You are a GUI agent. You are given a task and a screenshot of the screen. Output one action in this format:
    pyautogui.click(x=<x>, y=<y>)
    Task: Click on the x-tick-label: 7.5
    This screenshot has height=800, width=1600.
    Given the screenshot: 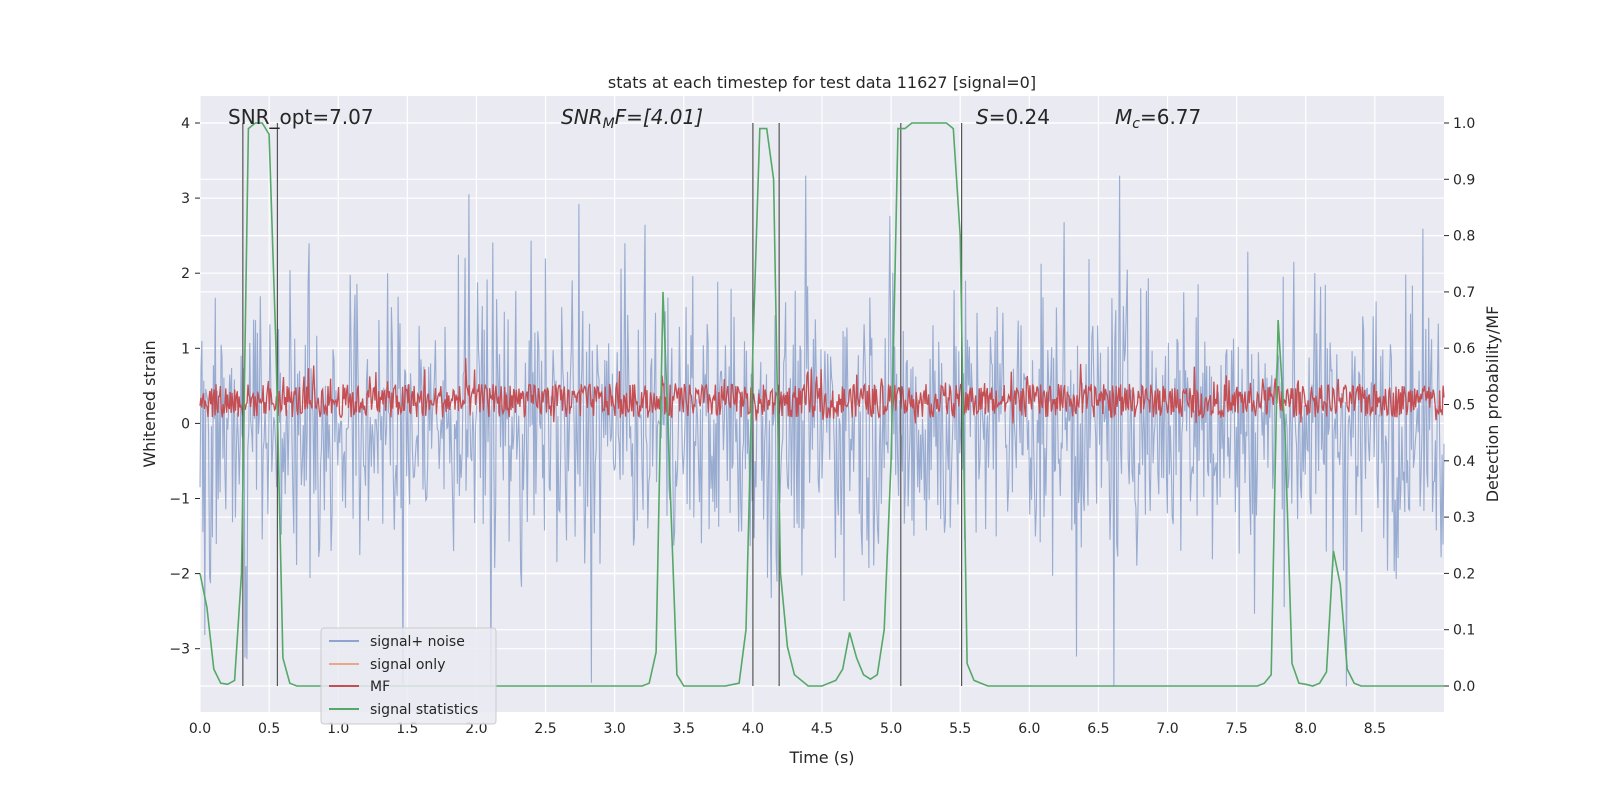 What is the action you would take?
    pyautogui.click(x=1237, y=729)
    